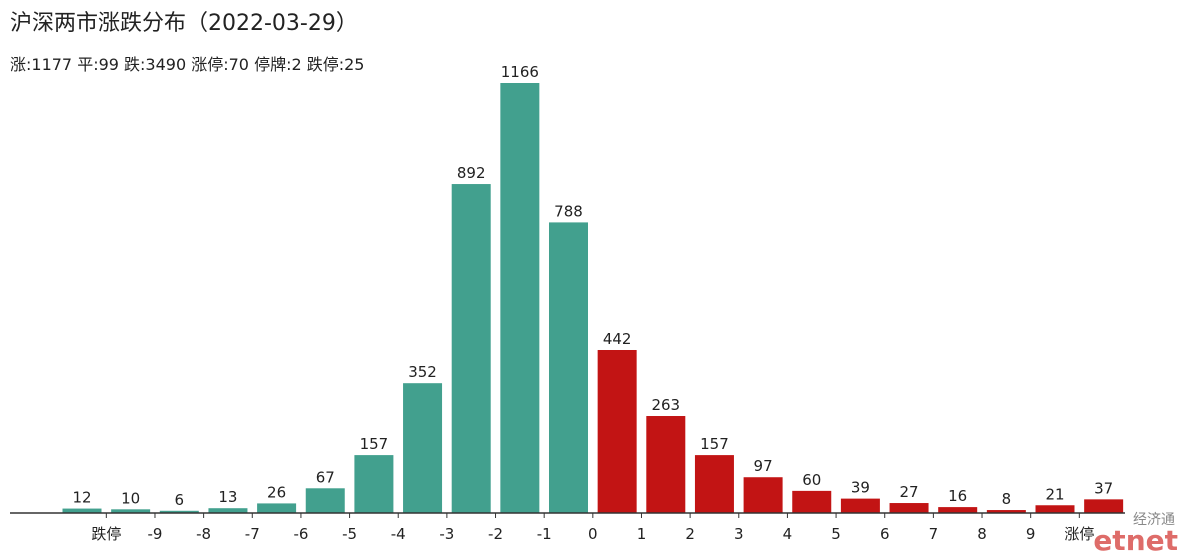  What do you see at coordinates (836, 534) in the screenshot?
I see `x-tick-label: 5` at bounding box center [836, 534].